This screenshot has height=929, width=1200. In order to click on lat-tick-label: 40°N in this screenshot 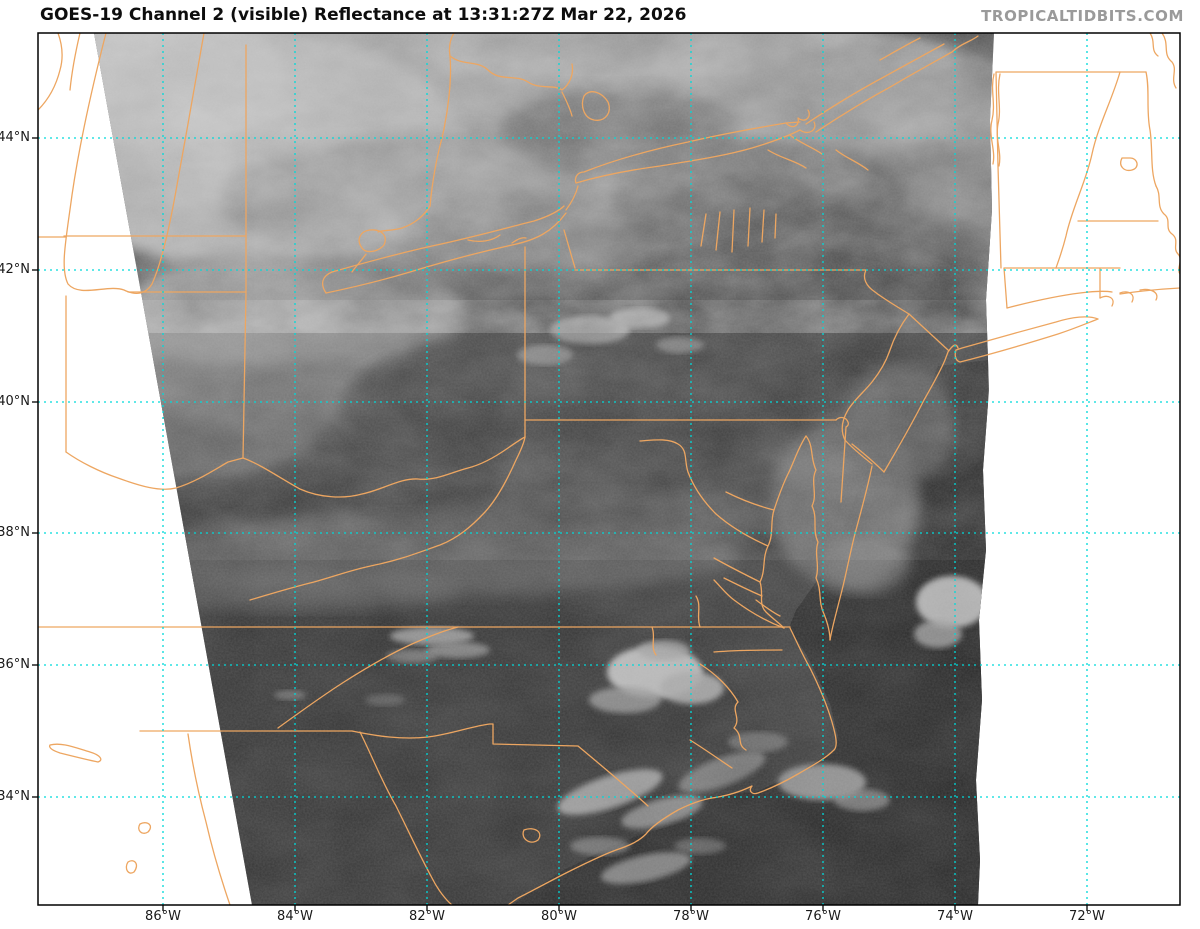, I will do `click(15, 401)`.